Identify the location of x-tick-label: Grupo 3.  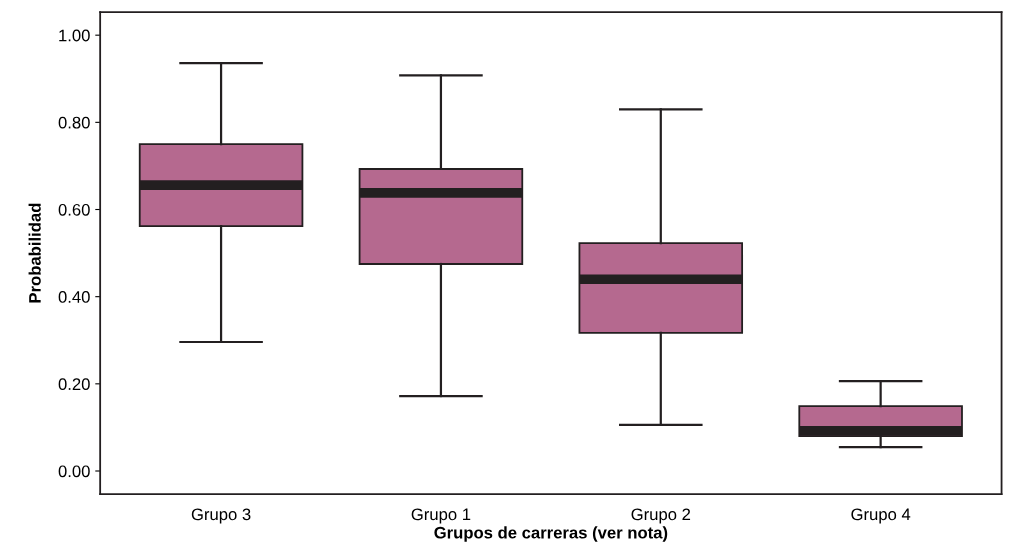
(221, 516).